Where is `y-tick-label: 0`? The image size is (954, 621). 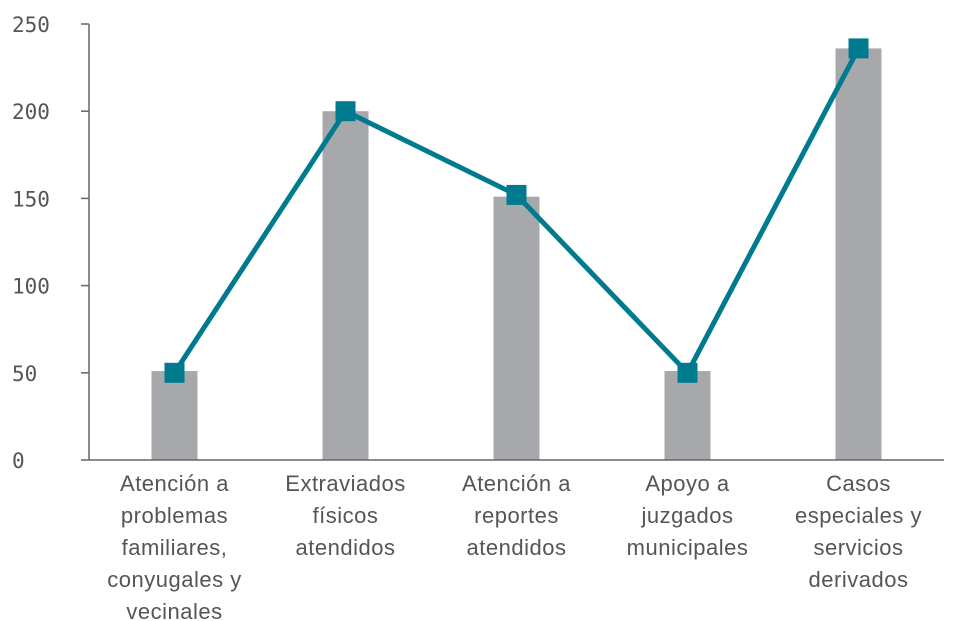
y-tick-label: 0 is located at coordinates (18, 461).